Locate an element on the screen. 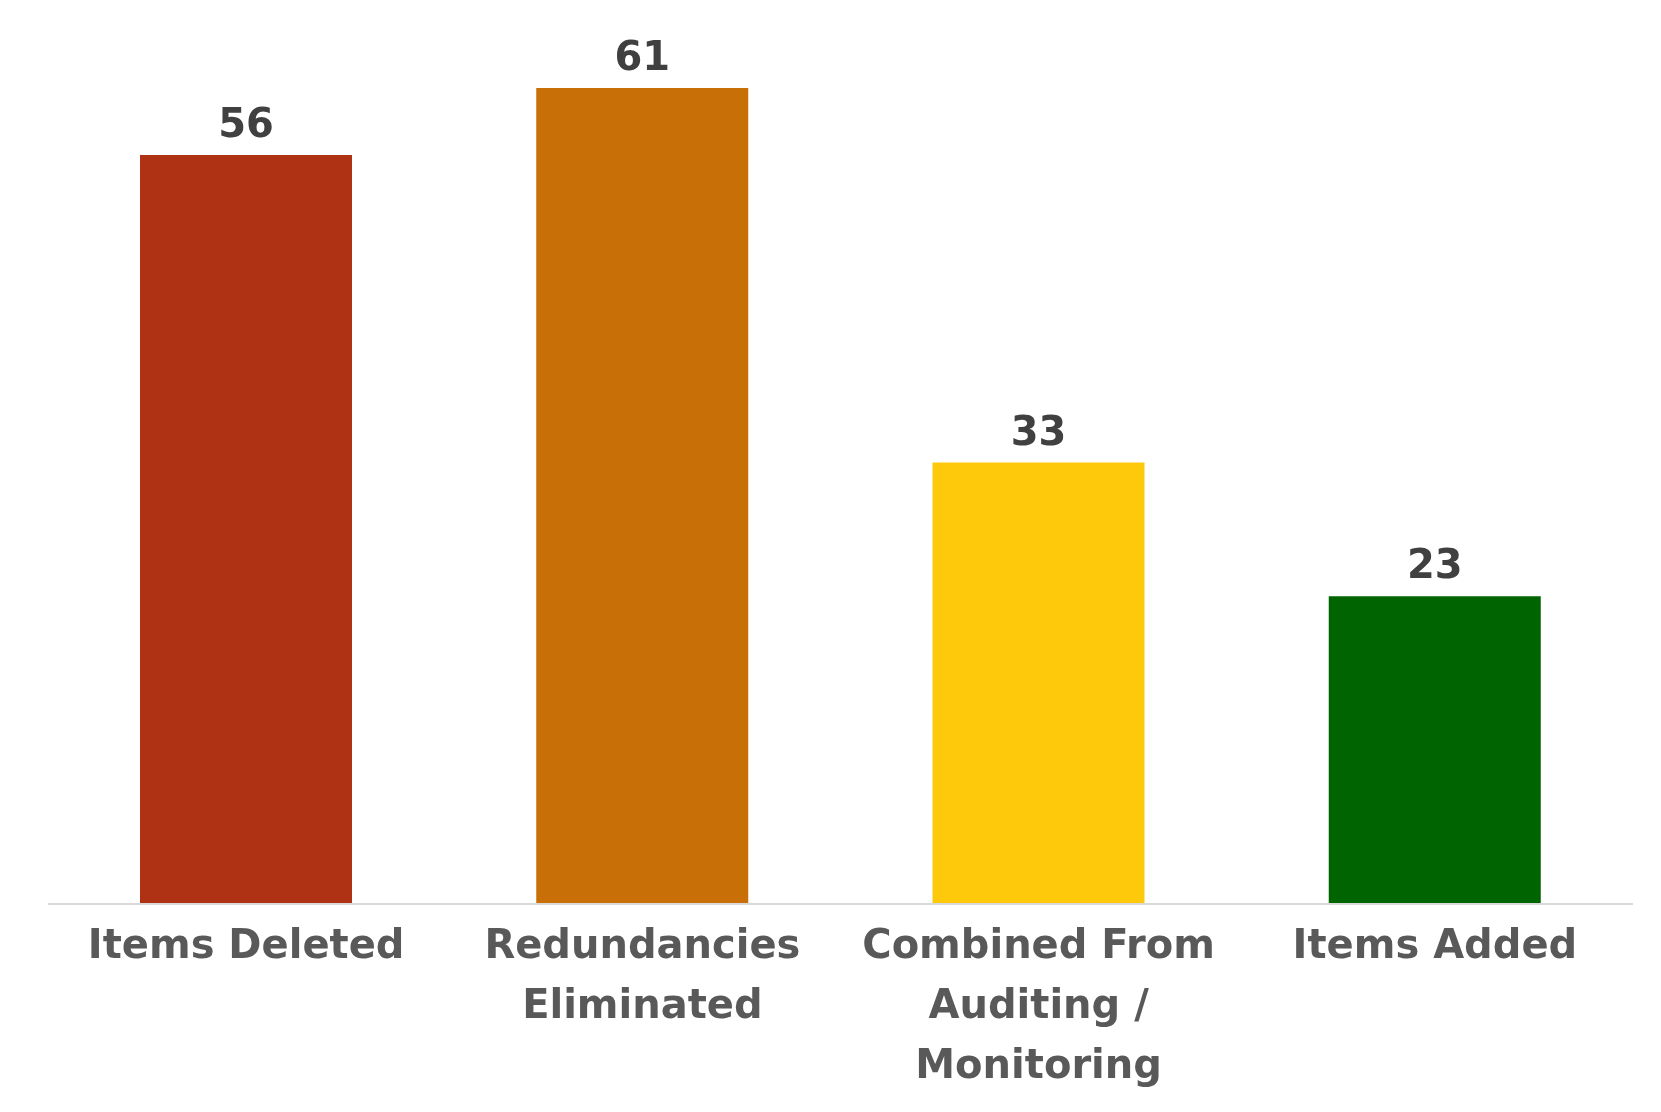 This screenshot has width=1661, height=1112. x-tick-label: Items Added is located at coordinates (1435, 944).